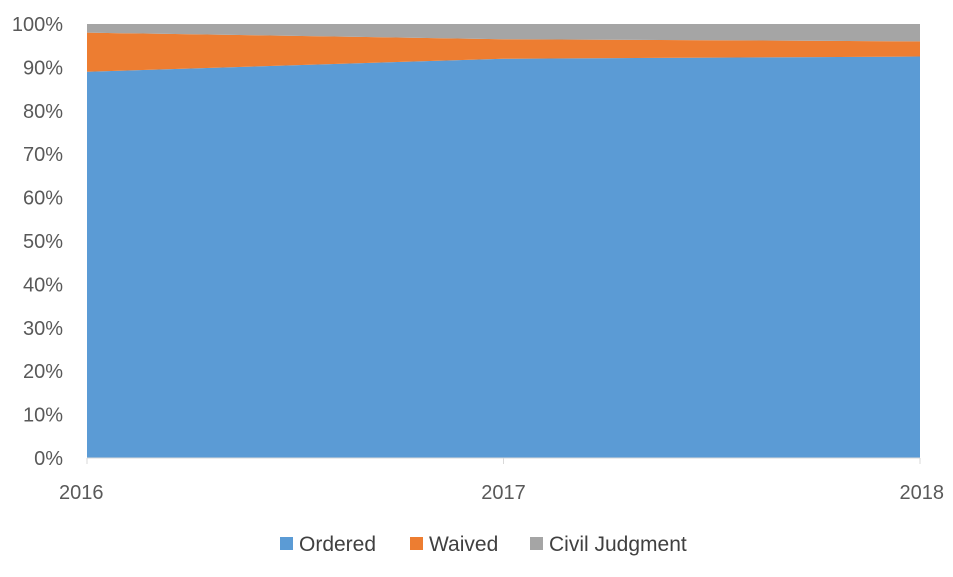 Image resolution: width=953 pixels, height=577 pixels. Describe the element at coordinates (37, 25) in the screenshot. I see `y-tick-label: 100%` at that location.